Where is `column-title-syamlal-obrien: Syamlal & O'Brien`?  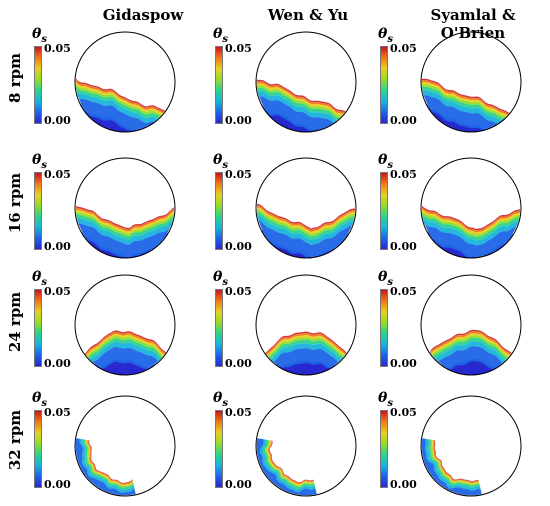
column-title-syamlal-obrien: Syamlal & O'Brien is located at coordinates (473, 24).